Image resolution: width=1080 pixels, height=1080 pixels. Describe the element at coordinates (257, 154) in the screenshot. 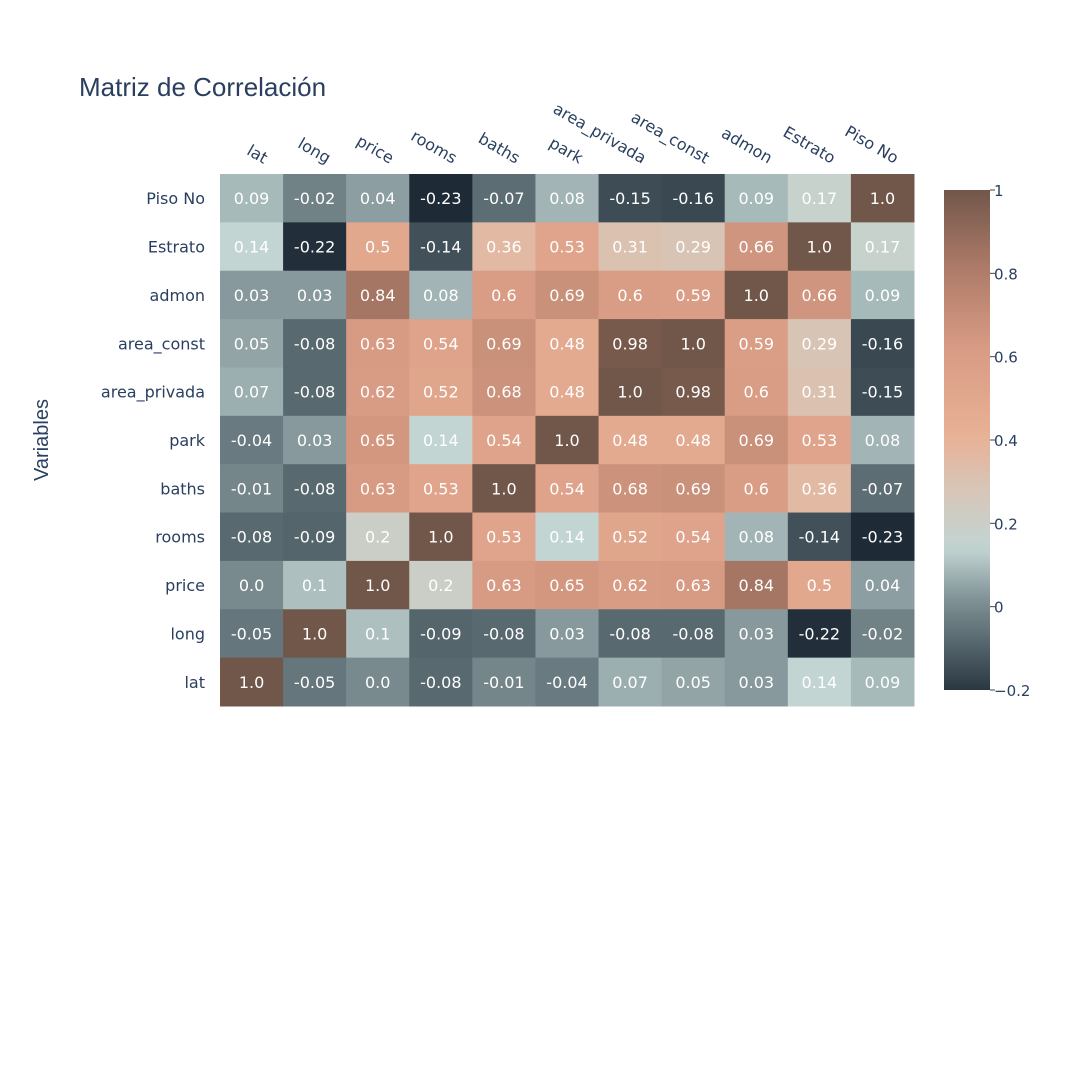

I see `x-tick-label: lat` at that location.